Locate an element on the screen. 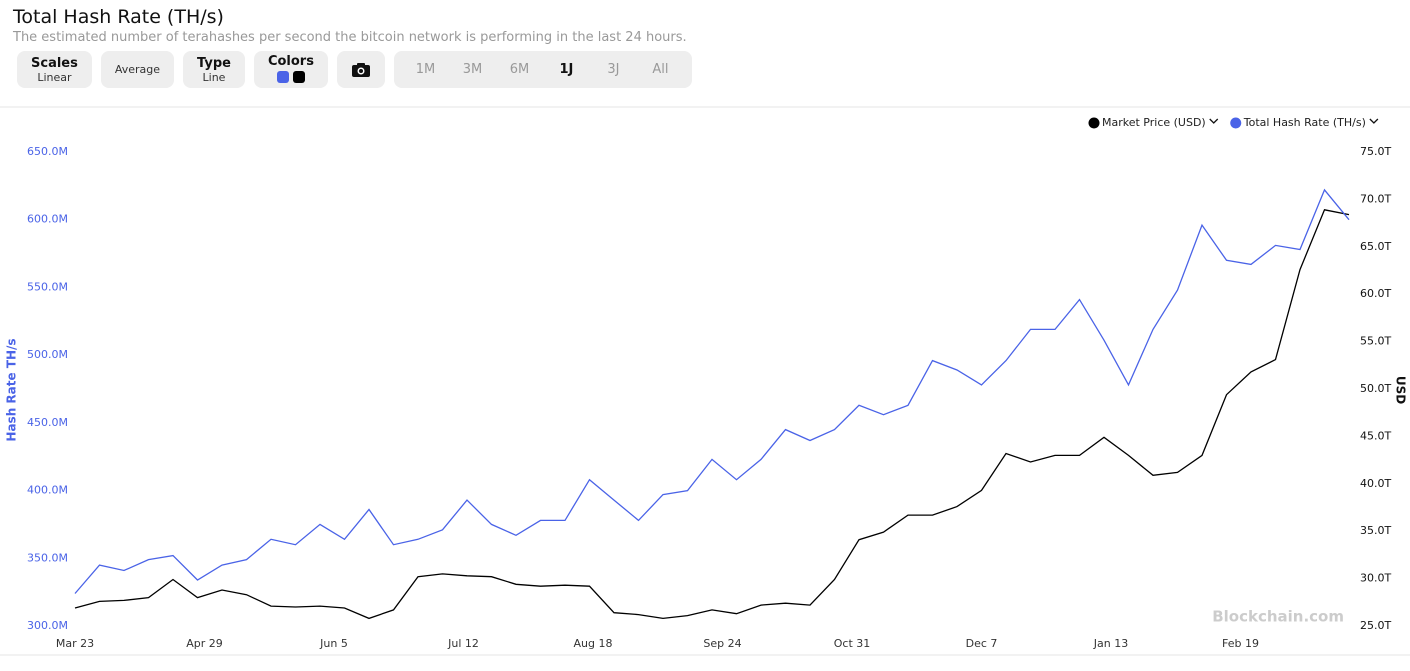  watermark: Blockchain.com is located at coordinates (1278, 617).